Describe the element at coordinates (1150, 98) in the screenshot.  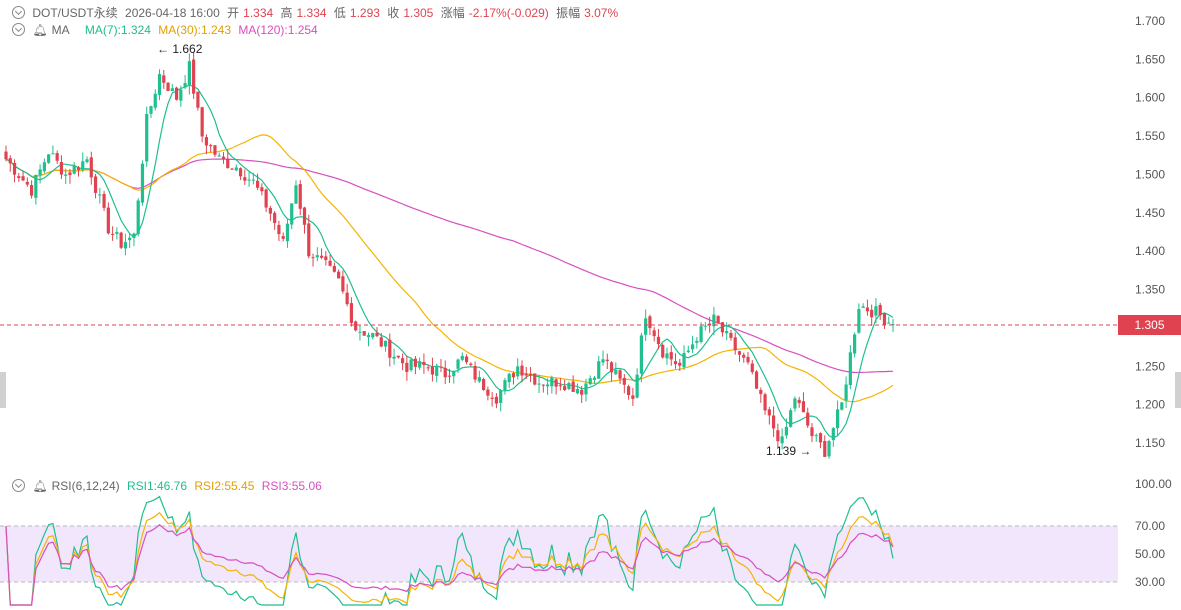
I see `price-tick-label: 1.600` at that location.